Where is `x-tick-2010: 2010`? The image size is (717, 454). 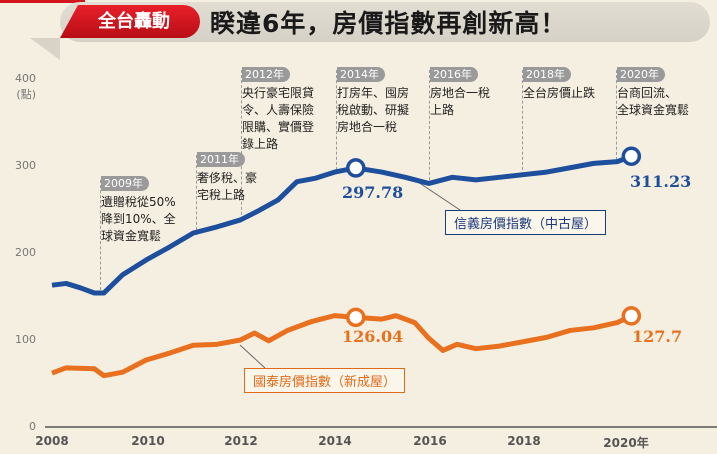 x-tick-2010: 2010 is located at coordinates (148, 441).